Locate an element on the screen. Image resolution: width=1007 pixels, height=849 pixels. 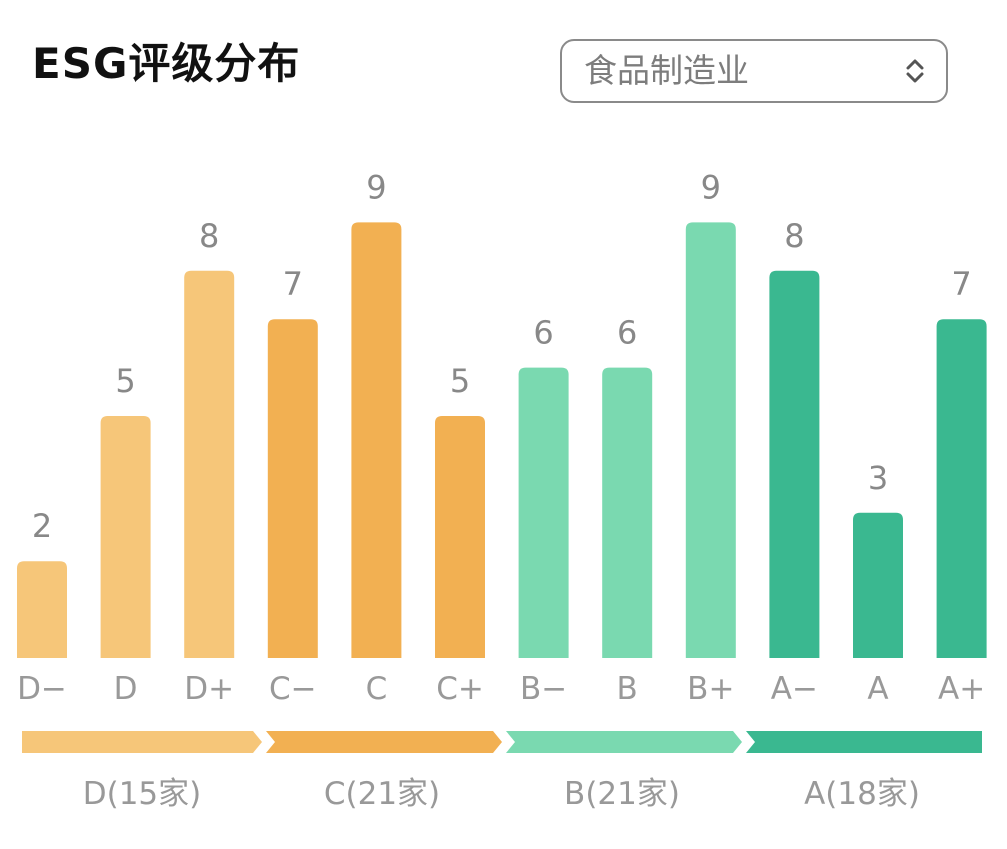
industry-select-value: 食品制造业 is located at coordinates (666, 70).